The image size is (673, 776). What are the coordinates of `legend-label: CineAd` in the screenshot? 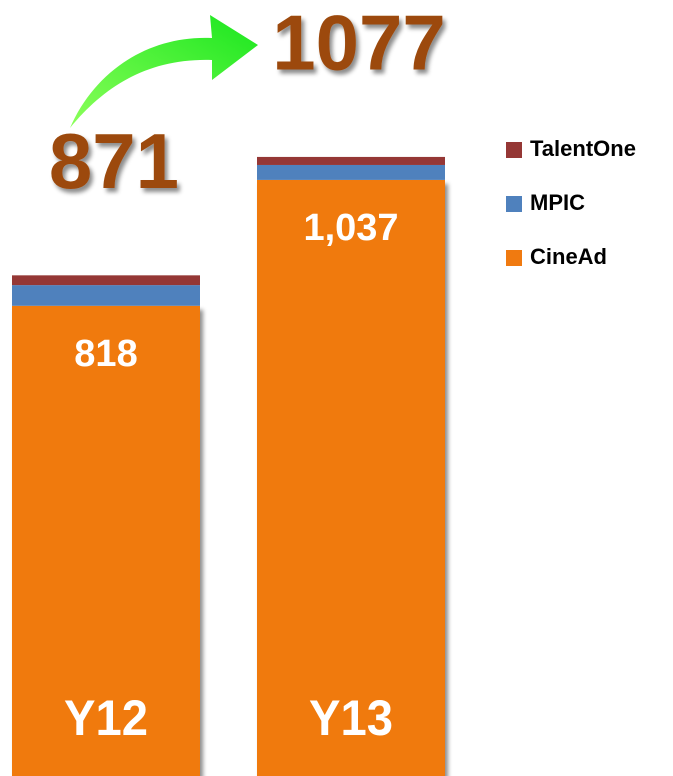 It's located at (568, 256).